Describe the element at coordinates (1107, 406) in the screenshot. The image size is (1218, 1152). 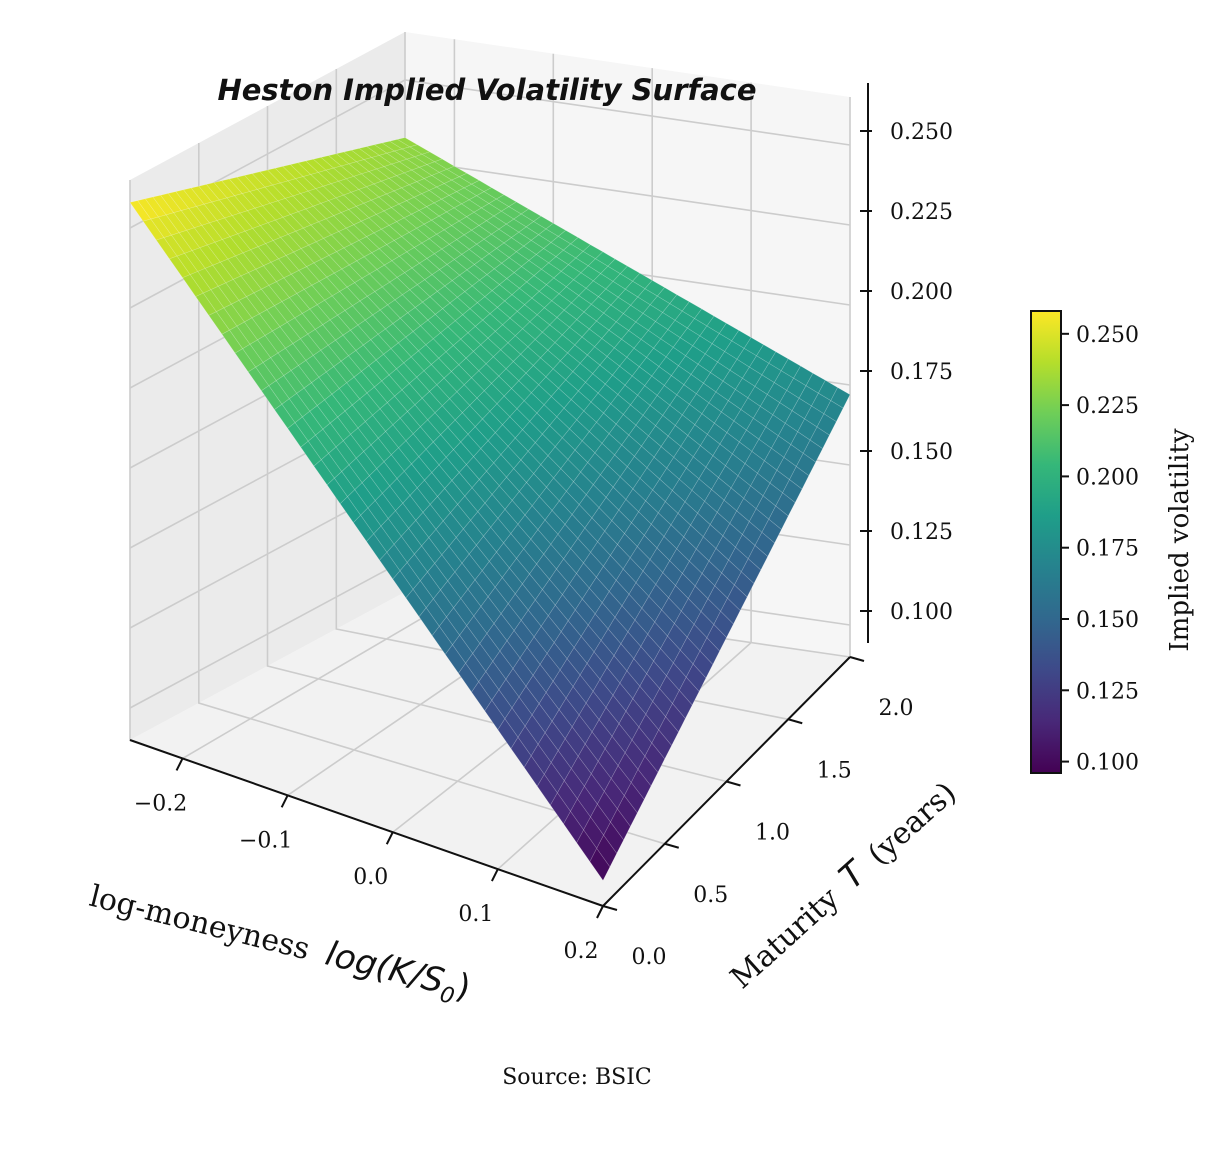
I see `colorbar-tick-label: 0.225` at that location.